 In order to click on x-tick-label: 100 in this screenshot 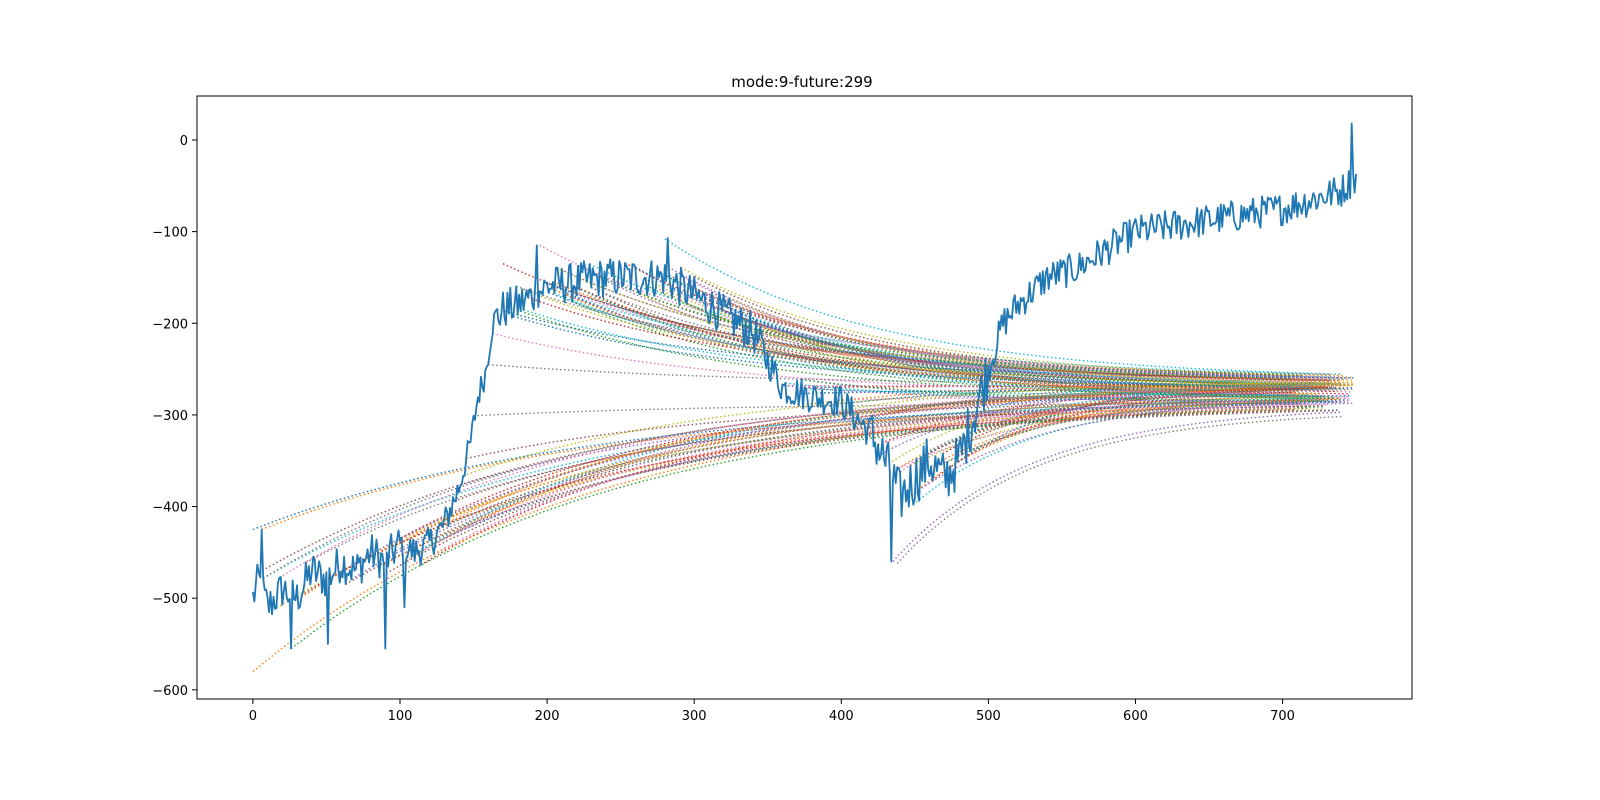, I will do `click(400, 716)`.